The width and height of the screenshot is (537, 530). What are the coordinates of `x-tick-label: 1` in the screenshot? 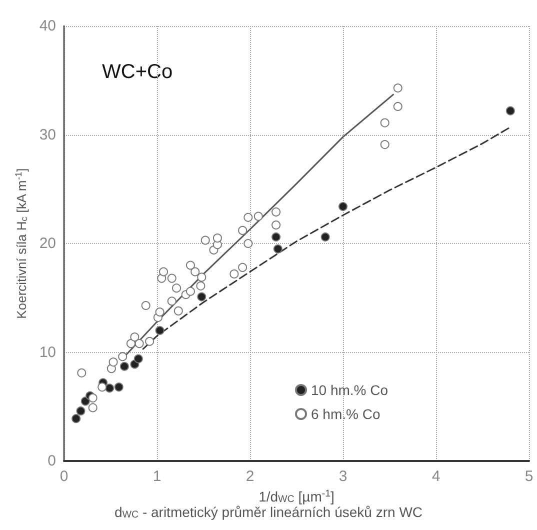 It's located at (157, 476).